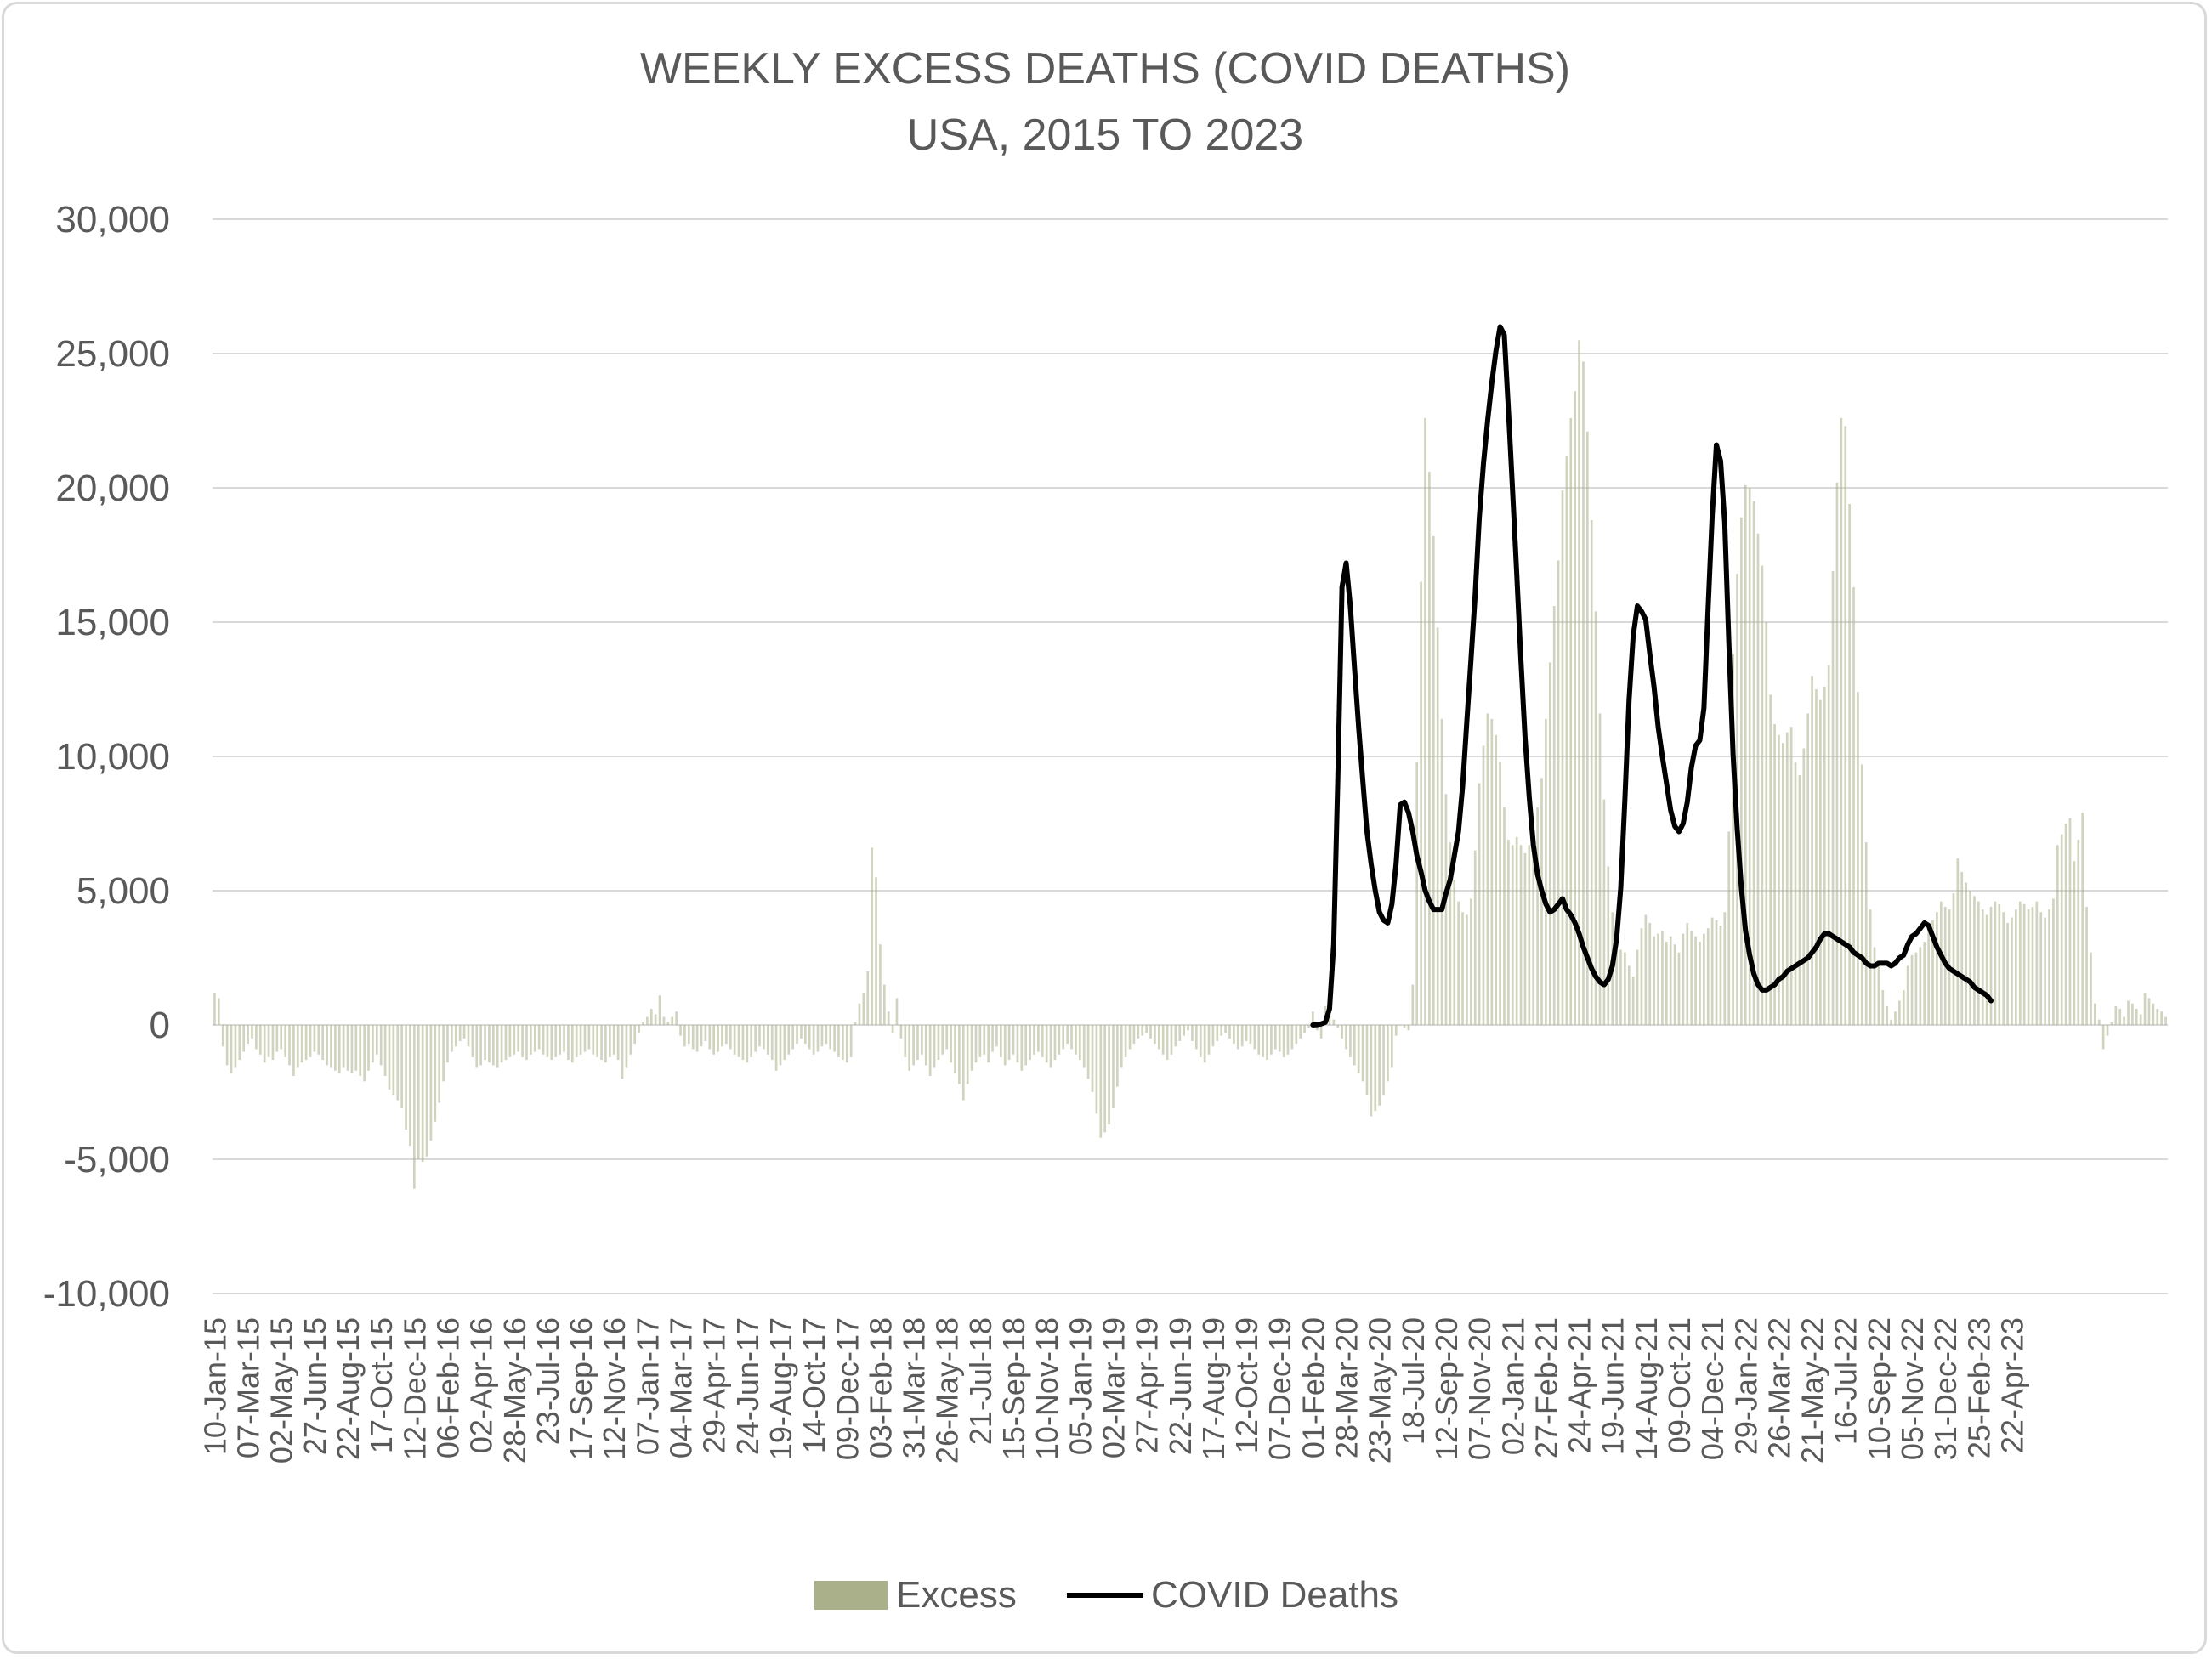 This screenshot has height=1659, width=2212. What do you see at coordinates (514, 1390) in the screenshot?
I see `x-tick-label: 28-May-16` at bounding box center [514, 1390].